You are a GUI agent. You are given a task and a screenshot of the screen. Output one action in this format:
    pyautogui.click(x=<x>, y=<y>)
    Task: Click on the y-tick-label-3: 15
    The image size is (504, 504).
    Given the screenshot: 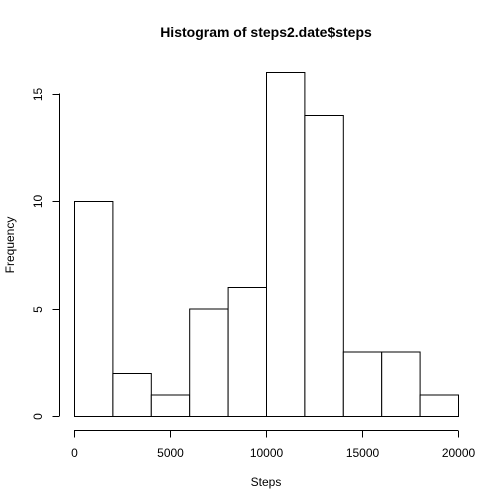 What is the action you would take?
    pyautogui.click(x=38, y=95)
    